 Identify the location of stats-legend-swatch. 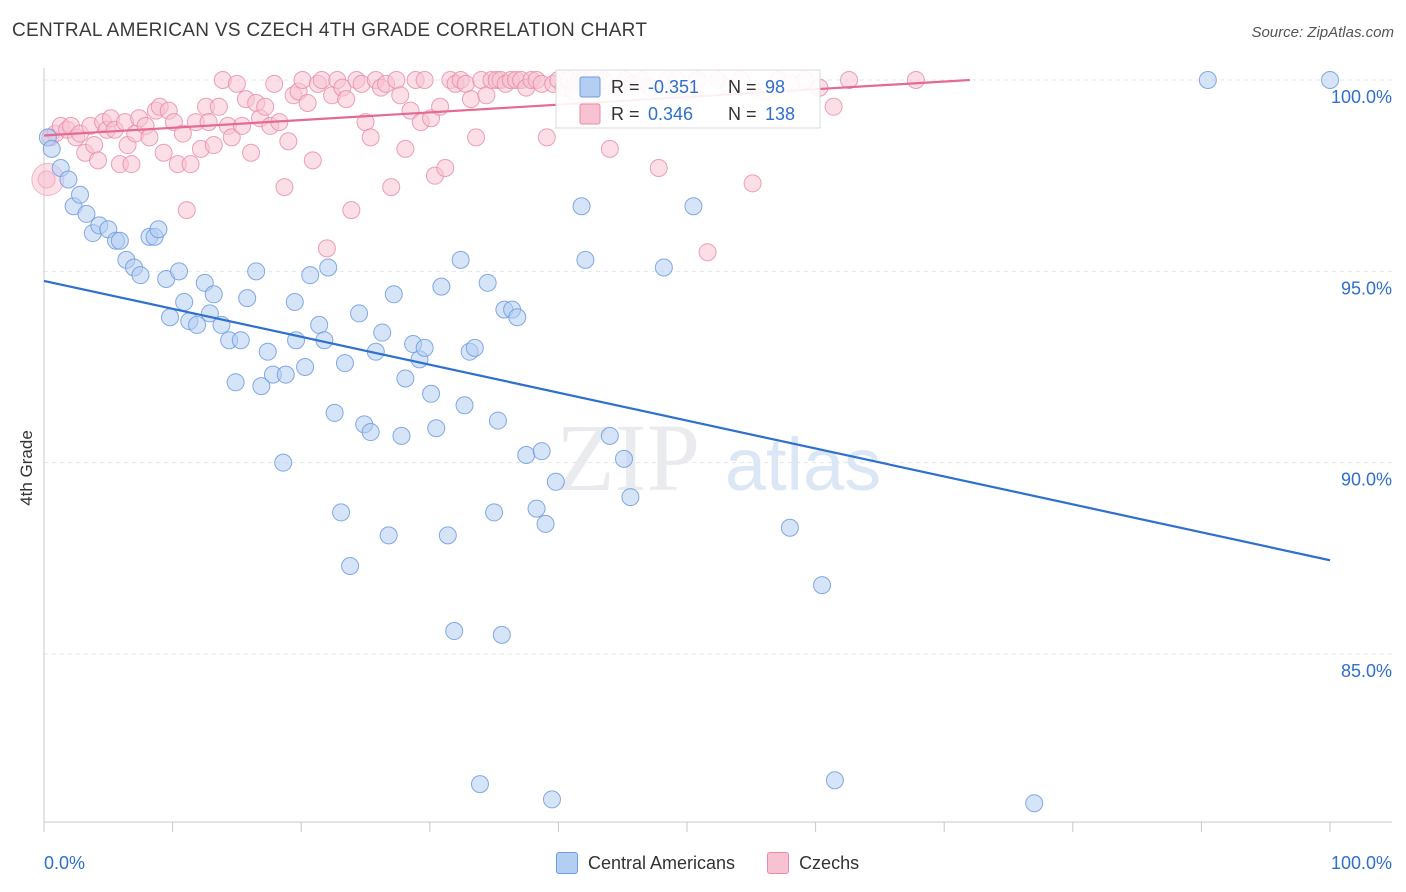
(590, 87).